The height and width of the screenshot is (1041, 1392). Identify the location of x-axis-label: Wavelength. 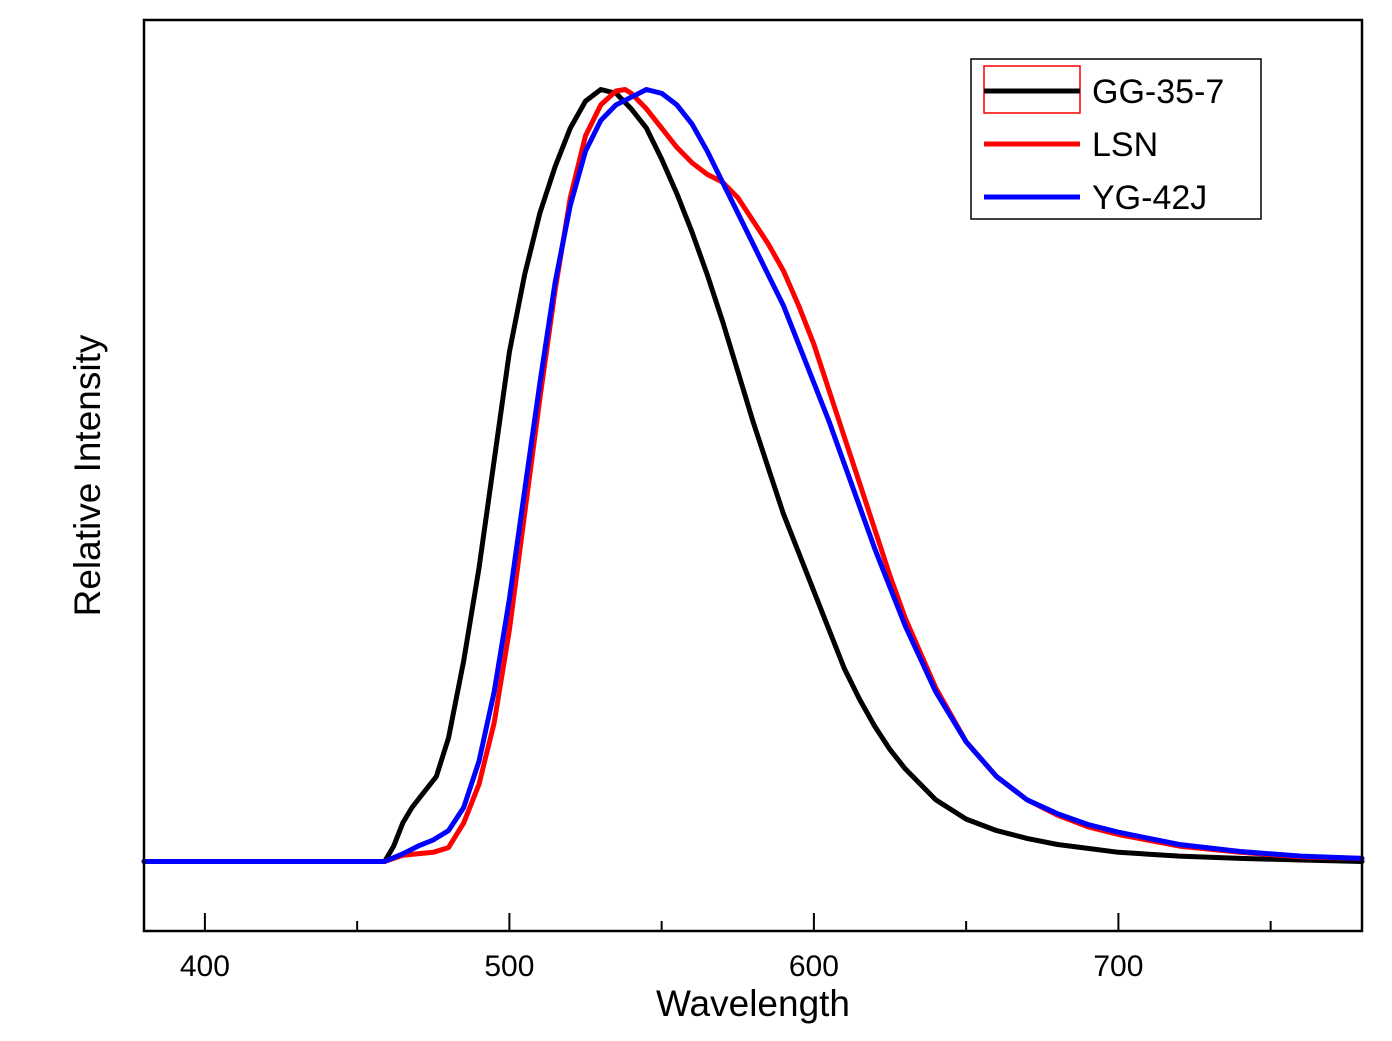
(753, 1003).